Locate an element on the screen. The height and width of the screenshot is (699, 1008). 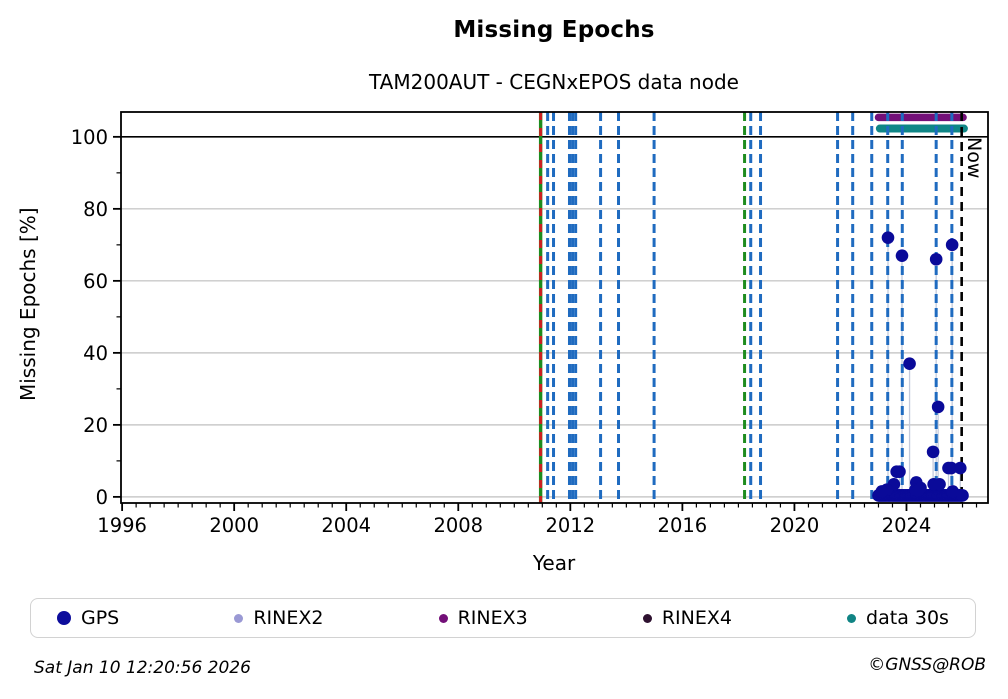
legend-label: RINEX4 is located at coordinates (696, 618).